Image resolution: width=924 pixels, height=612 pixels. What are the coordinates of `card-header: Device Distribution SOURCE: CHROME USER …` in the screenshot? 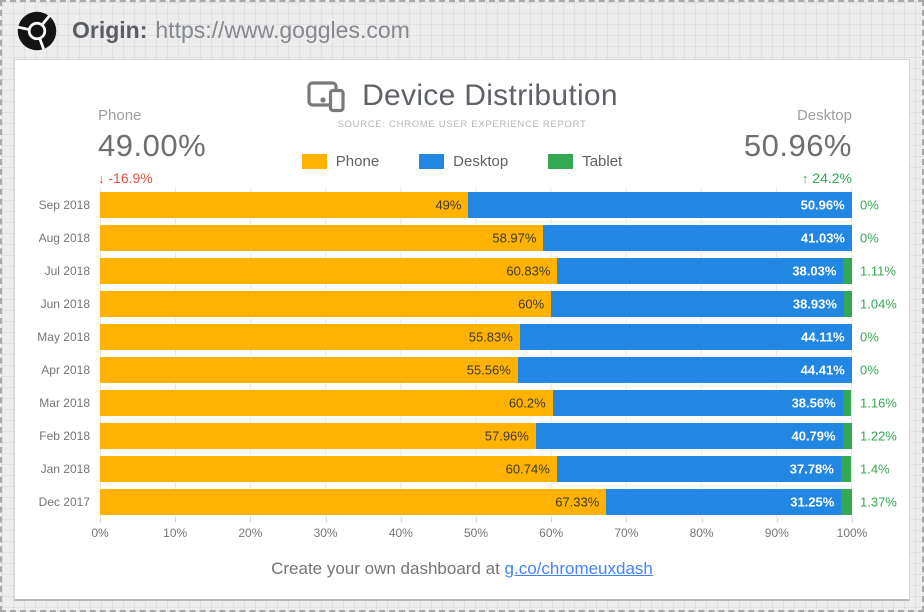 It's located at (462, 95).